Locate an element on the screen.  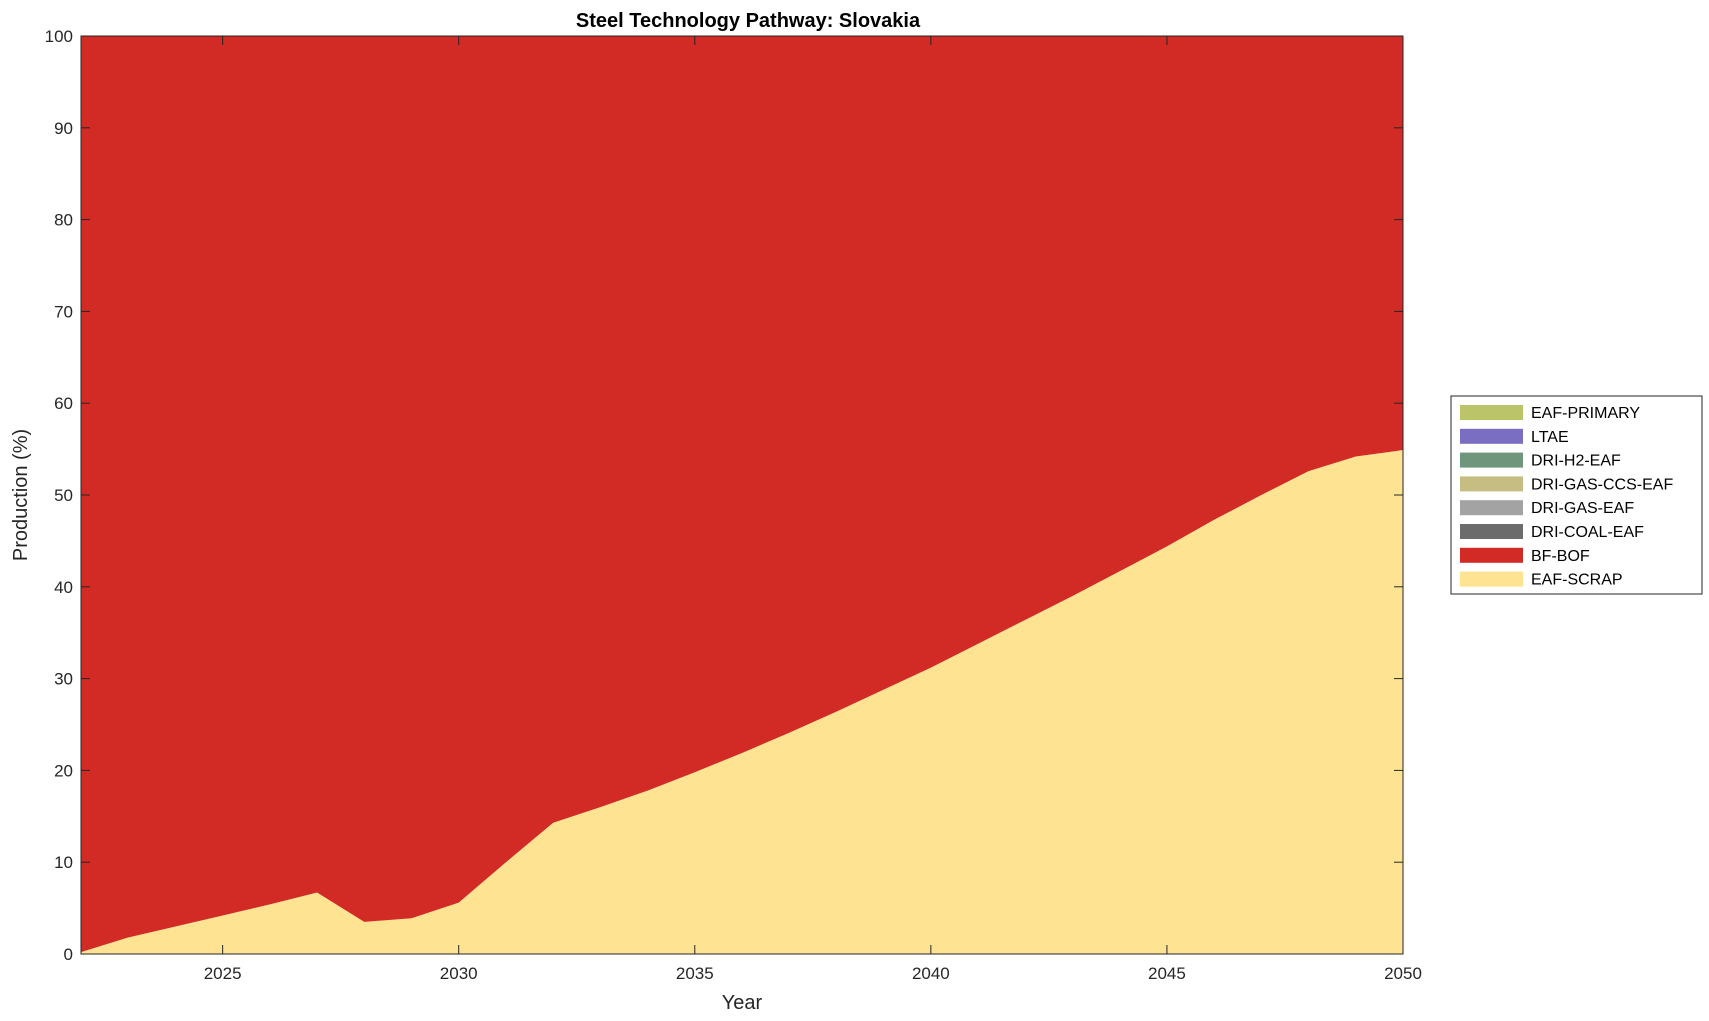
legend-label-dri-h2-eaf: DRI-H2-EAF is located at coordinates (1576, 461).